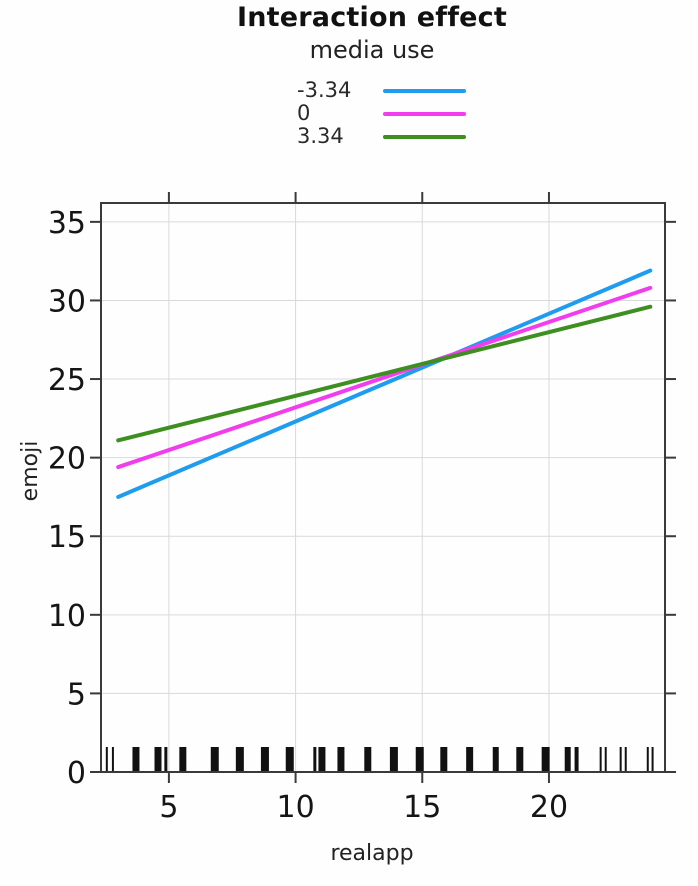 Image resolution: width=698 pixels, height=886 pixels. I want to click on svg-text: 25, so click(67, 380).